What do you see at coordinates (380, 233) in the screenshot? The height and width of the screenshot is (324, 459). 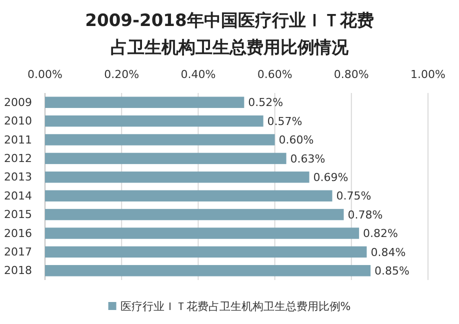 I see `data-label: 0.82%` at bounding box center [380, 233].